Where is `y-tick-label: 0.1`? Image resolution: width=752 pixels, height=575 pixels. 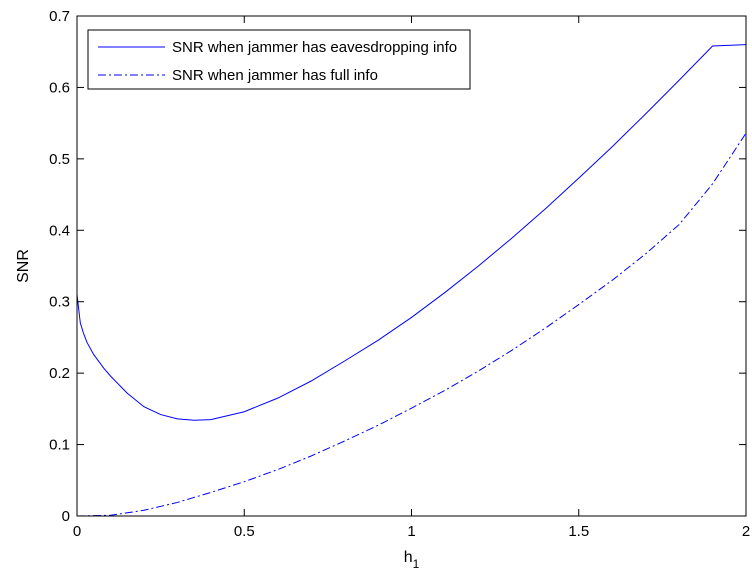
y-tick-label: 0.1 is located at coordinates (59, 445).